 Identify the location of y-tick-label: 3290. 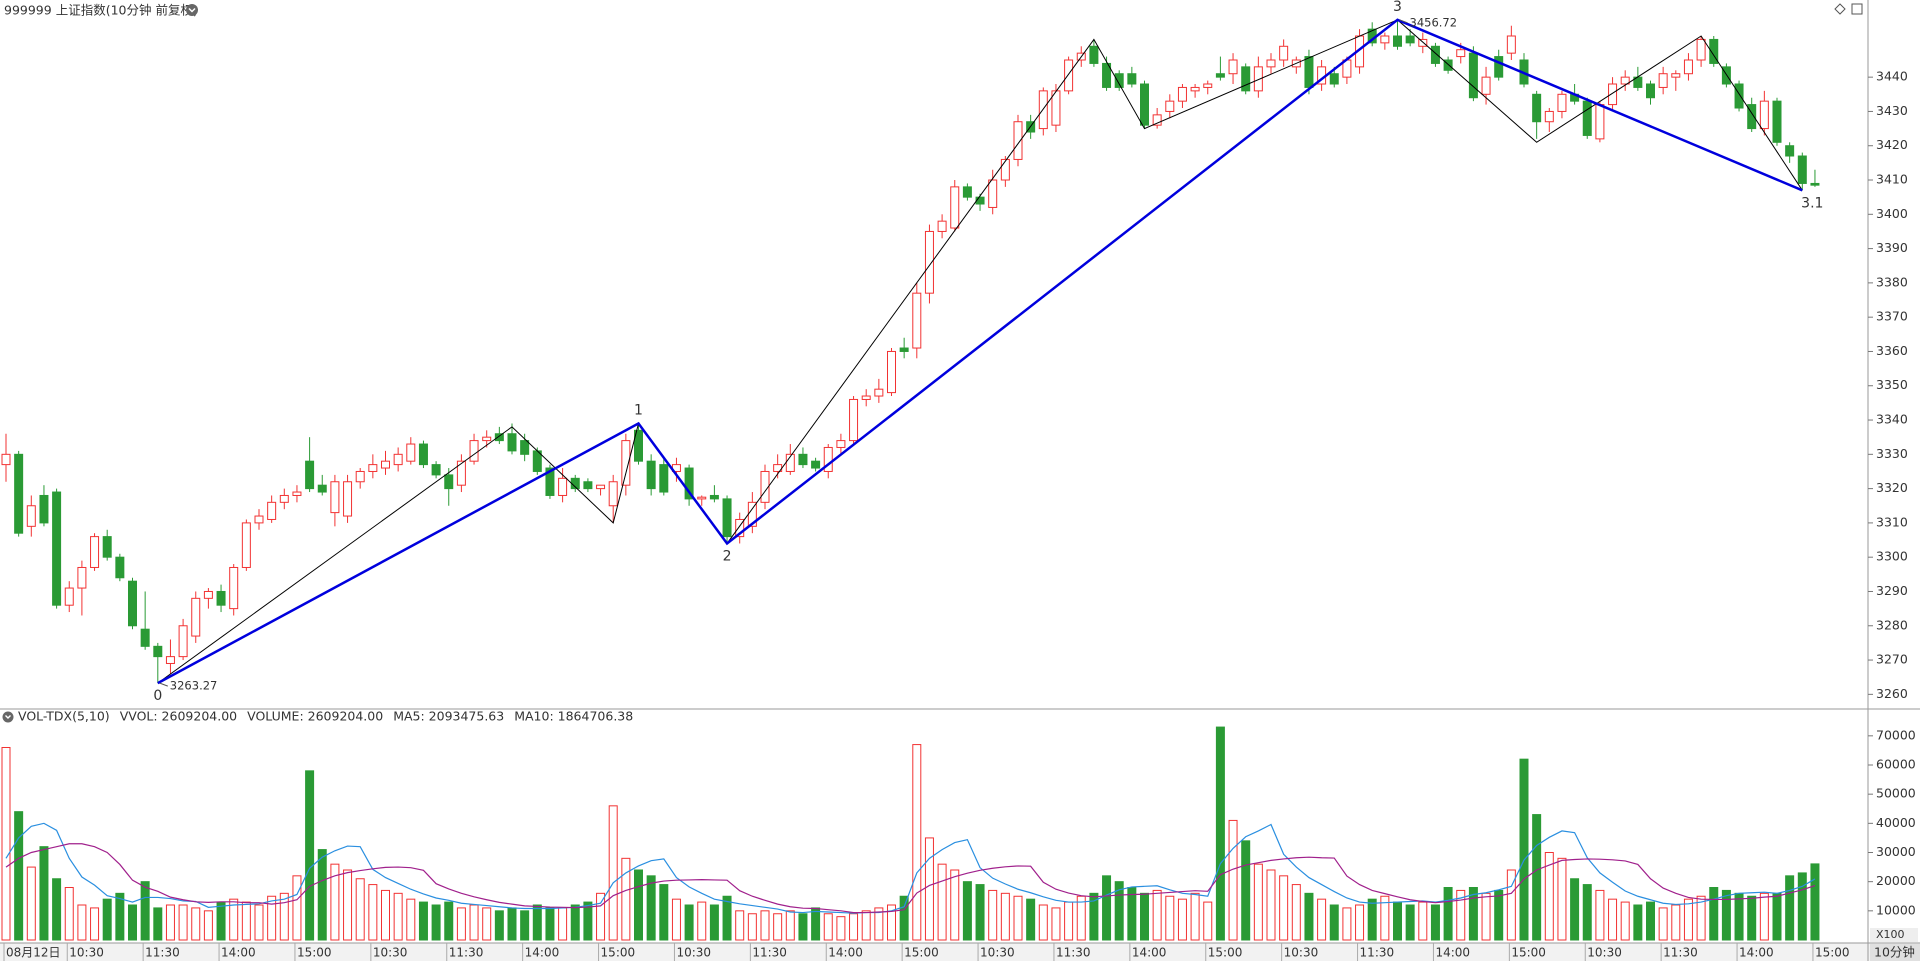
(1892, 590).